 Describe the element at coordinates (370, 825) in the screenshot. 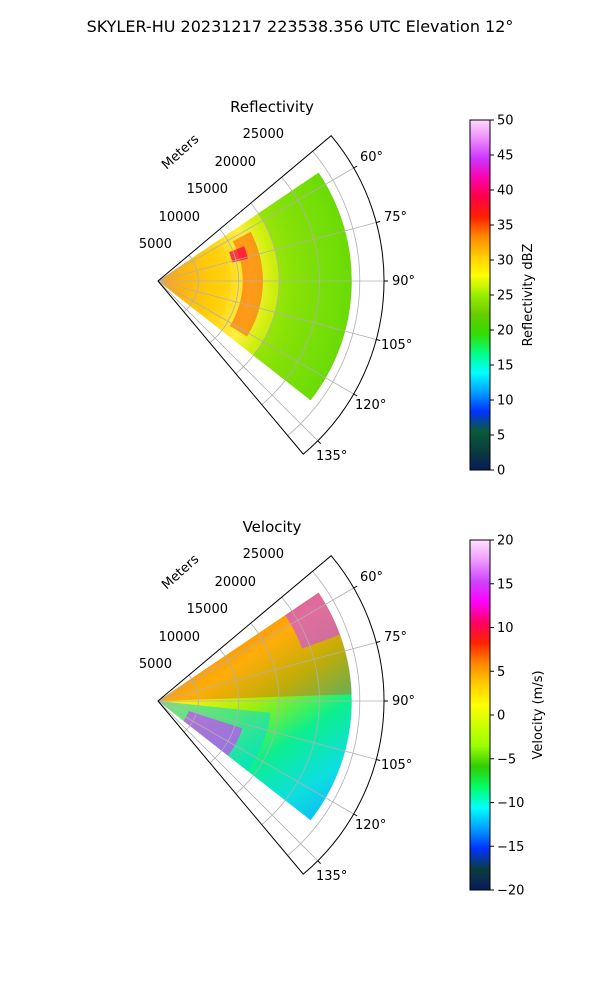

I see `velocity-angle-tick: 120°` at that location.